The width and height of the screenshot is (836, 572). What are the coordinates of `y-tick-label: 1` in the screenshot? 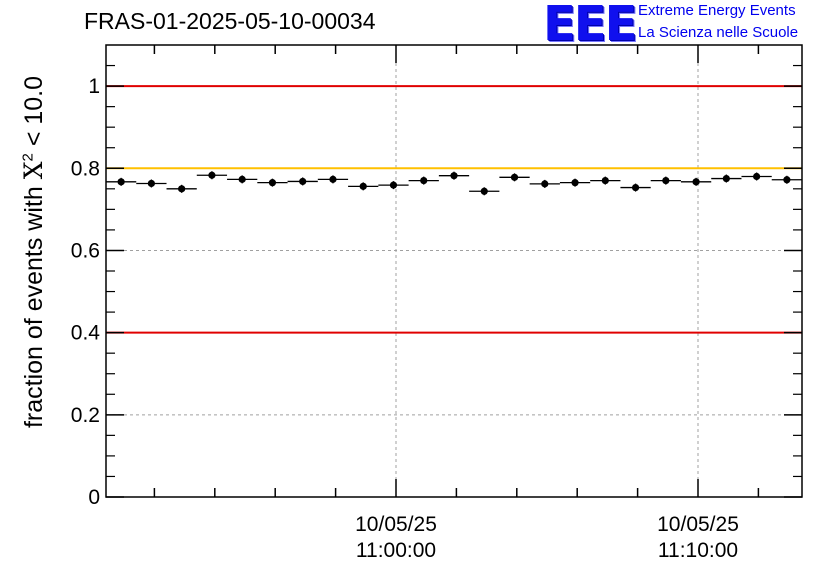 It's located at (94, 86).